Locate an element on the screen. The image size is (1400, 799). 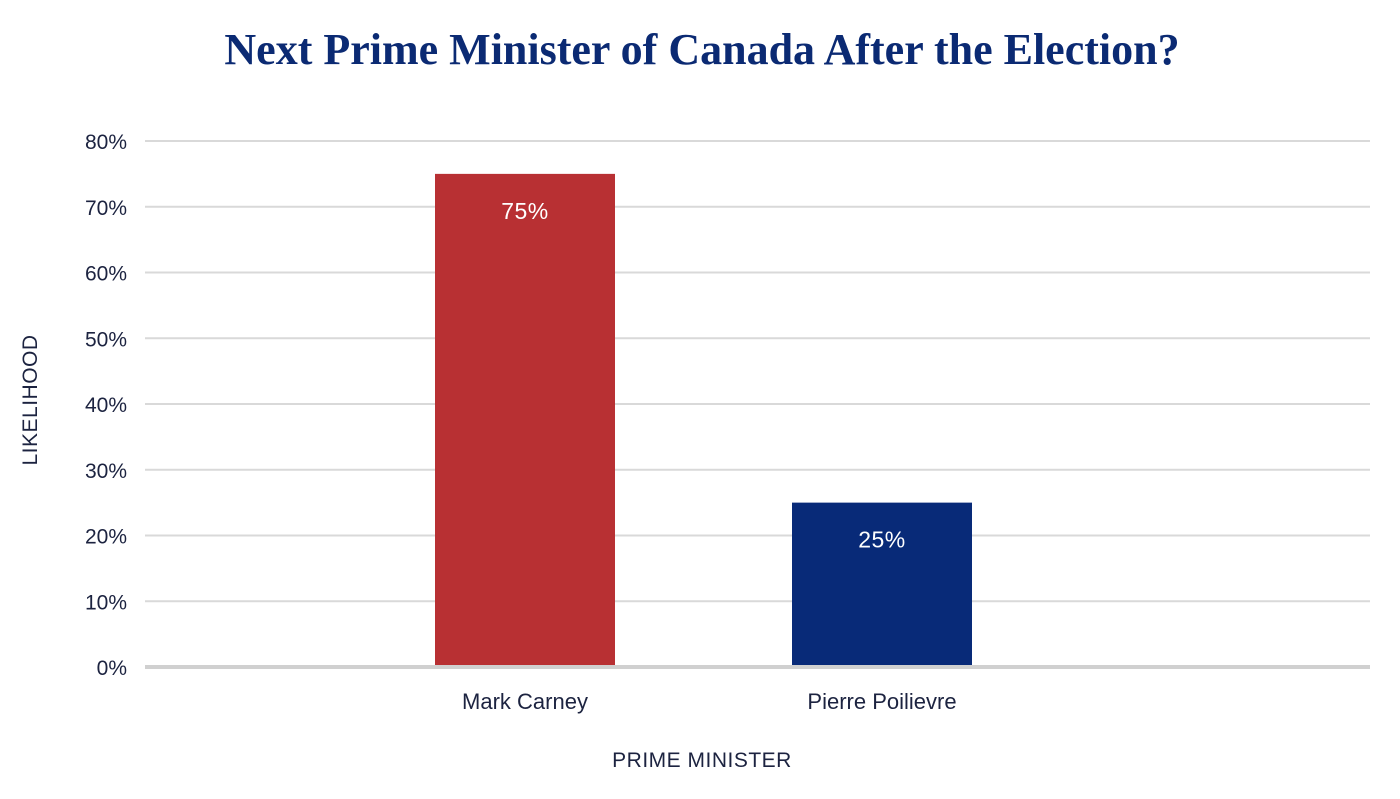
y-tick-label: 60% is located at coordinates (106, 274).